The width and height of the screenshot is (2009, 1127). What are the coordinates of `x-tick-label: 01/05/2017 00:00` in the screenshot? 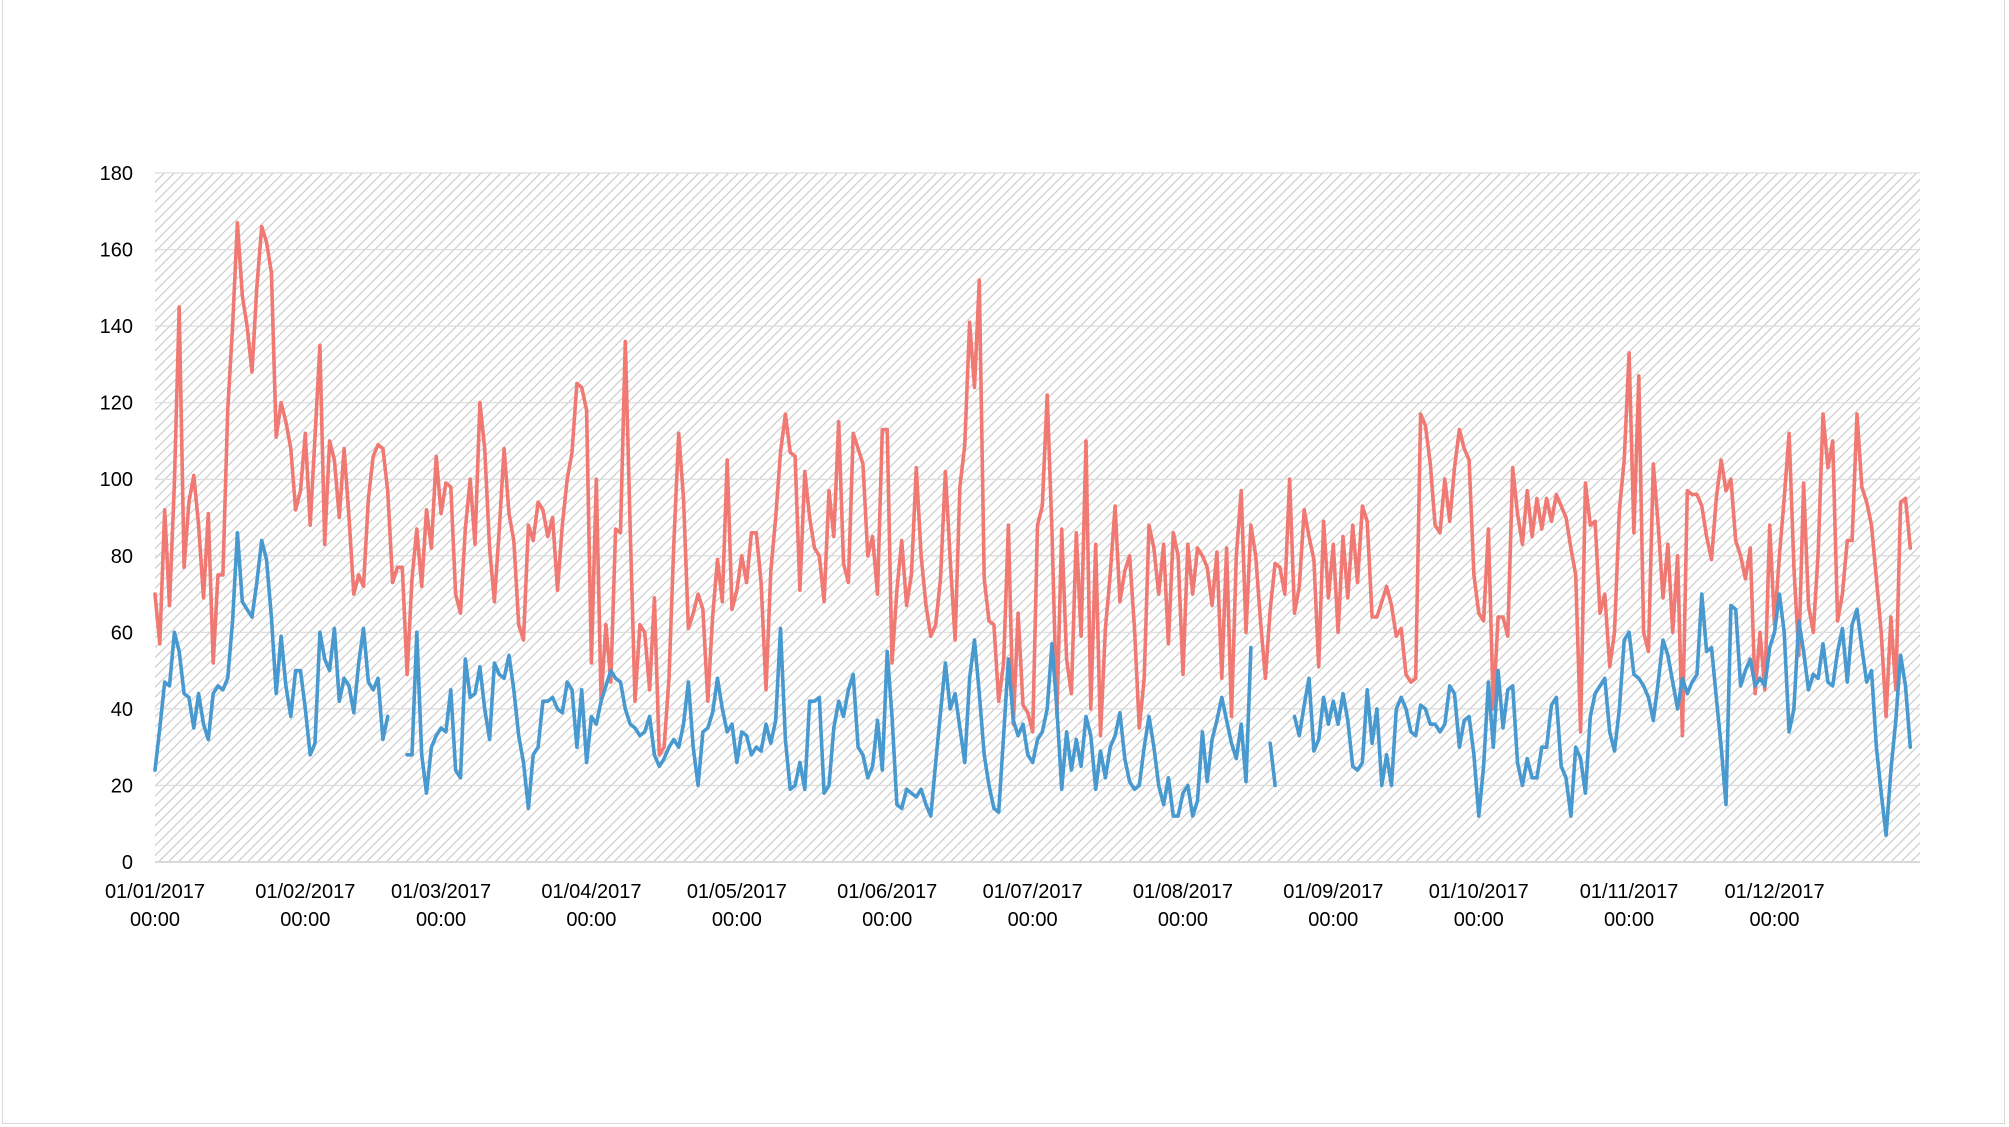 It's located at (737, 906).